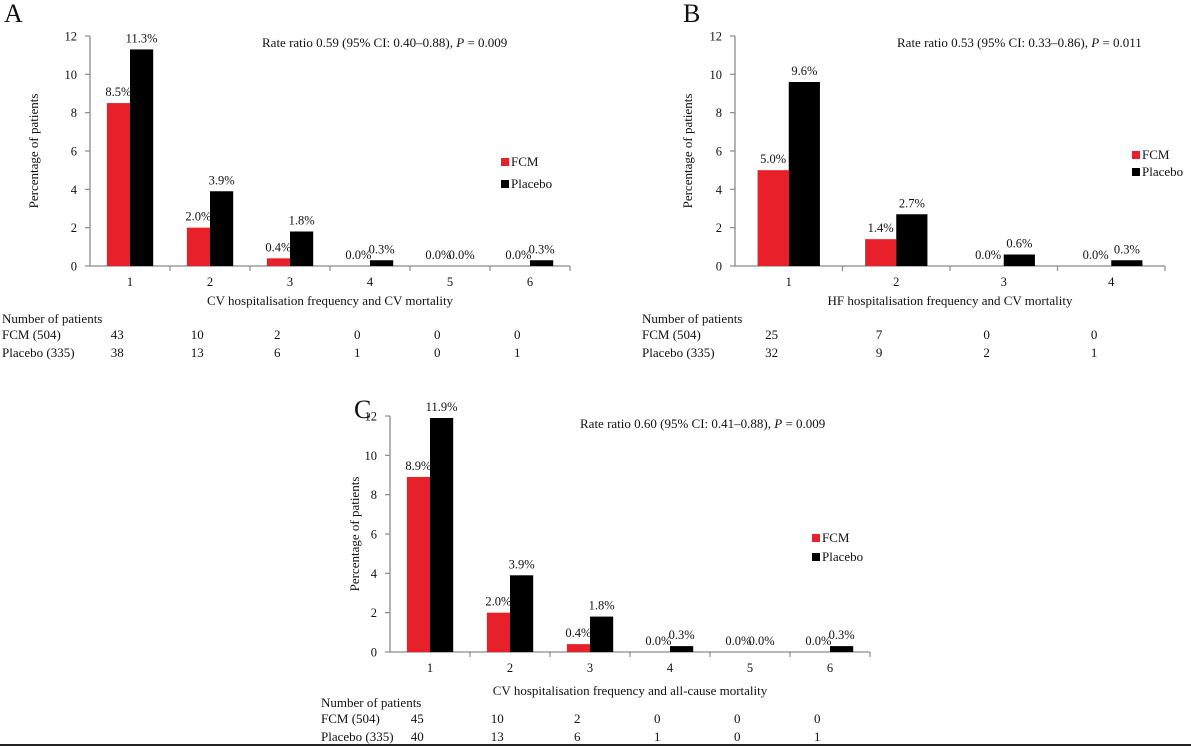  Describe the element at coordinates (371, 417) in the screenshot. I see `panel-c-y-tick-label: 12` at that location.